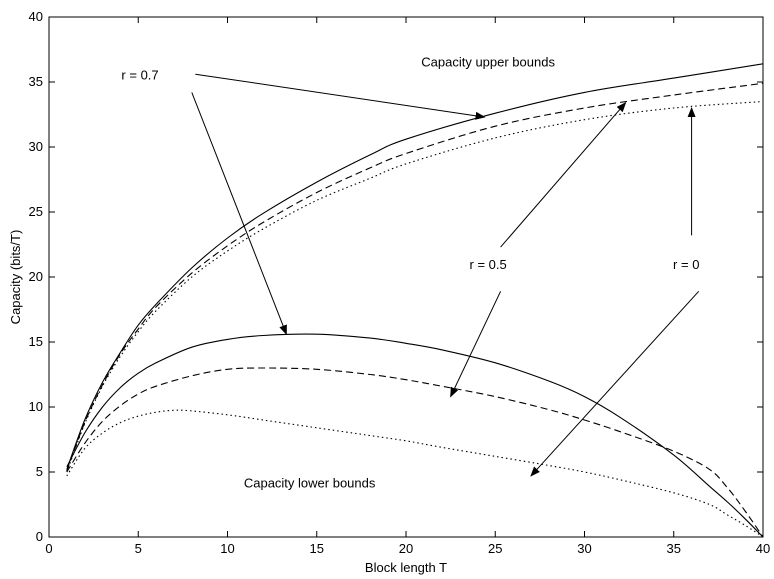 This screenshot has height=579, width=774. What do you see at coordinates (674, 548) in the screenshot?
I see `x-tick-label: 35` at bounding box center [674, 548].